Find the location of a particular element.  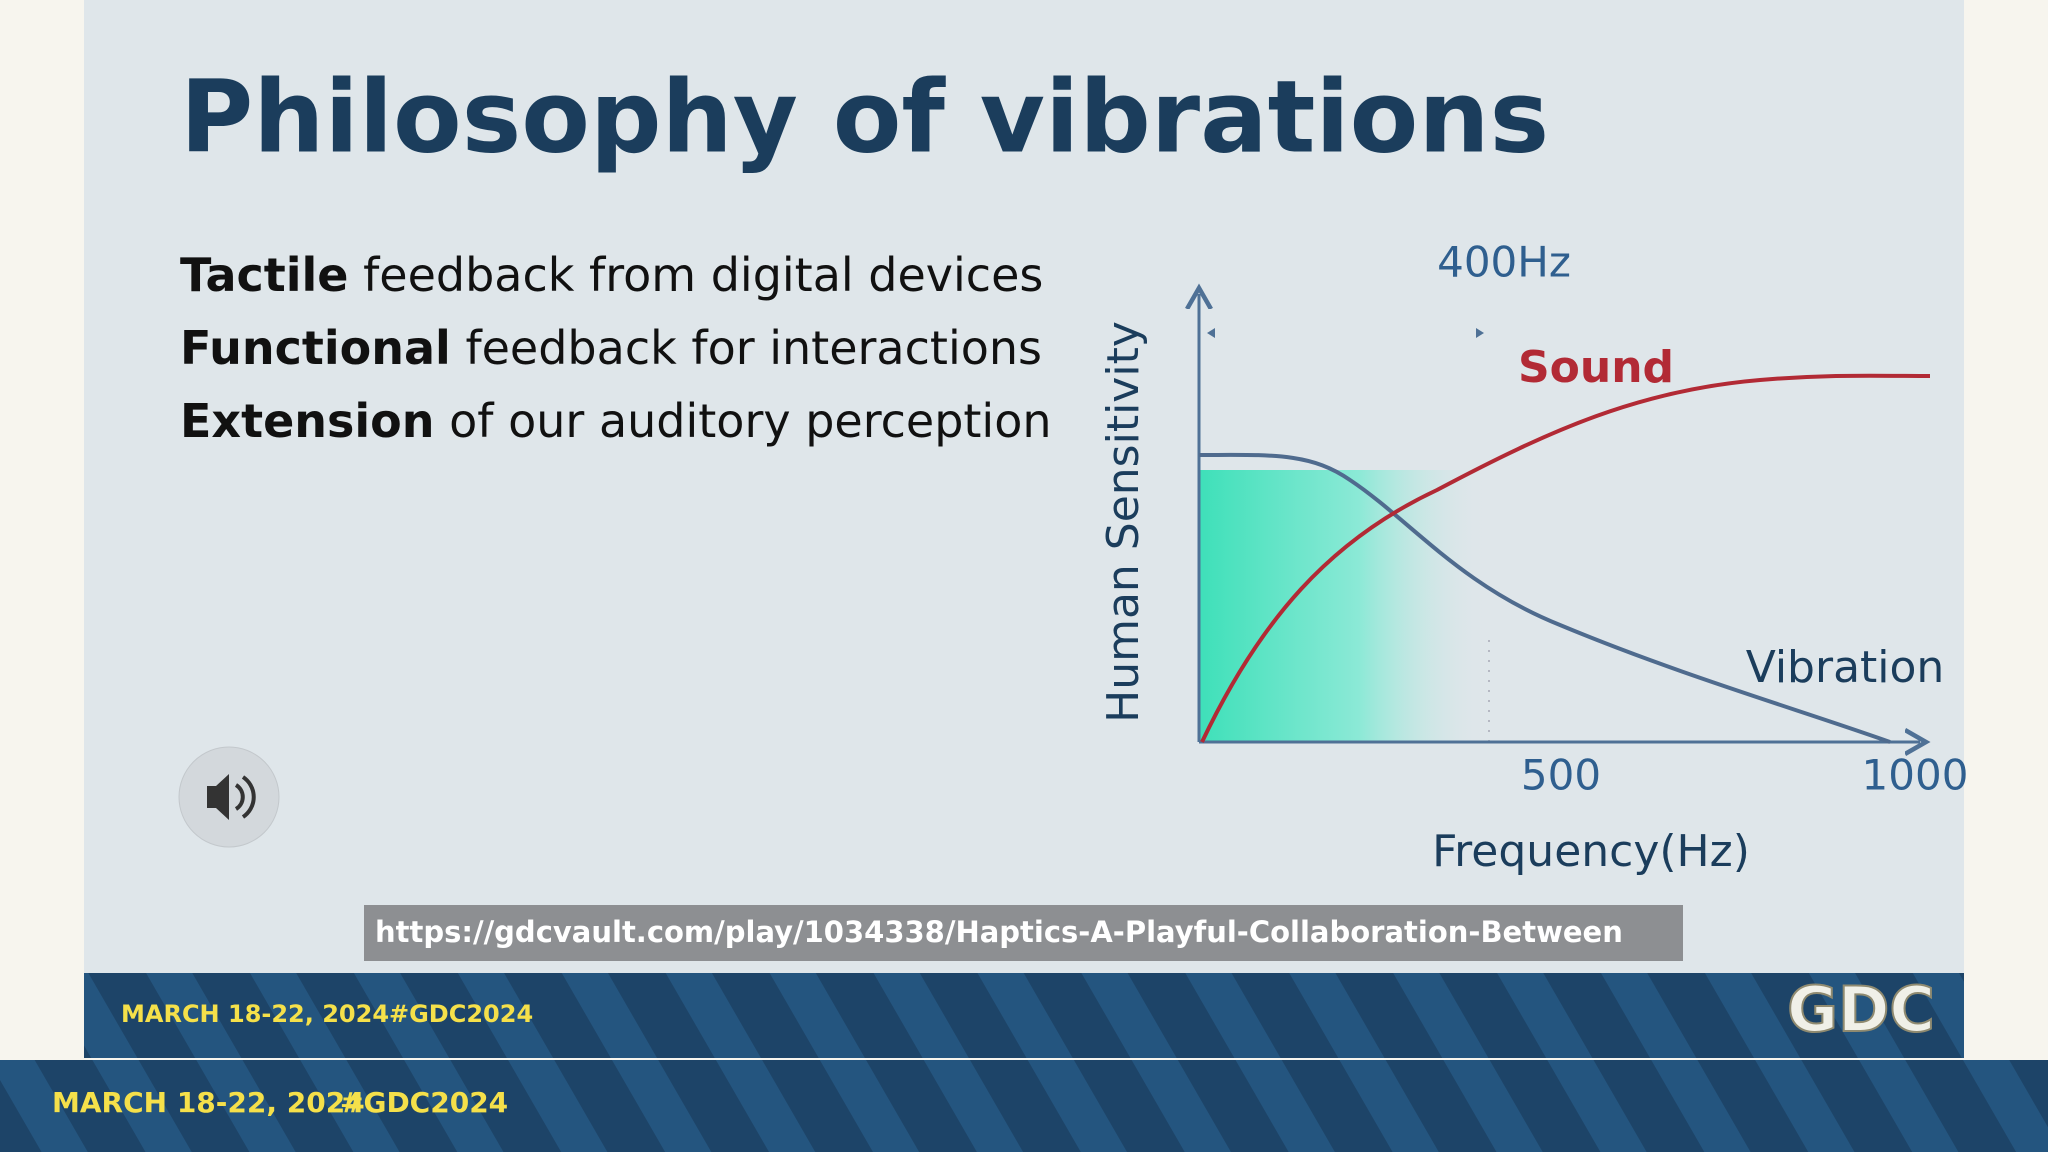

sound-curve is located at coordinates (1565, 558).